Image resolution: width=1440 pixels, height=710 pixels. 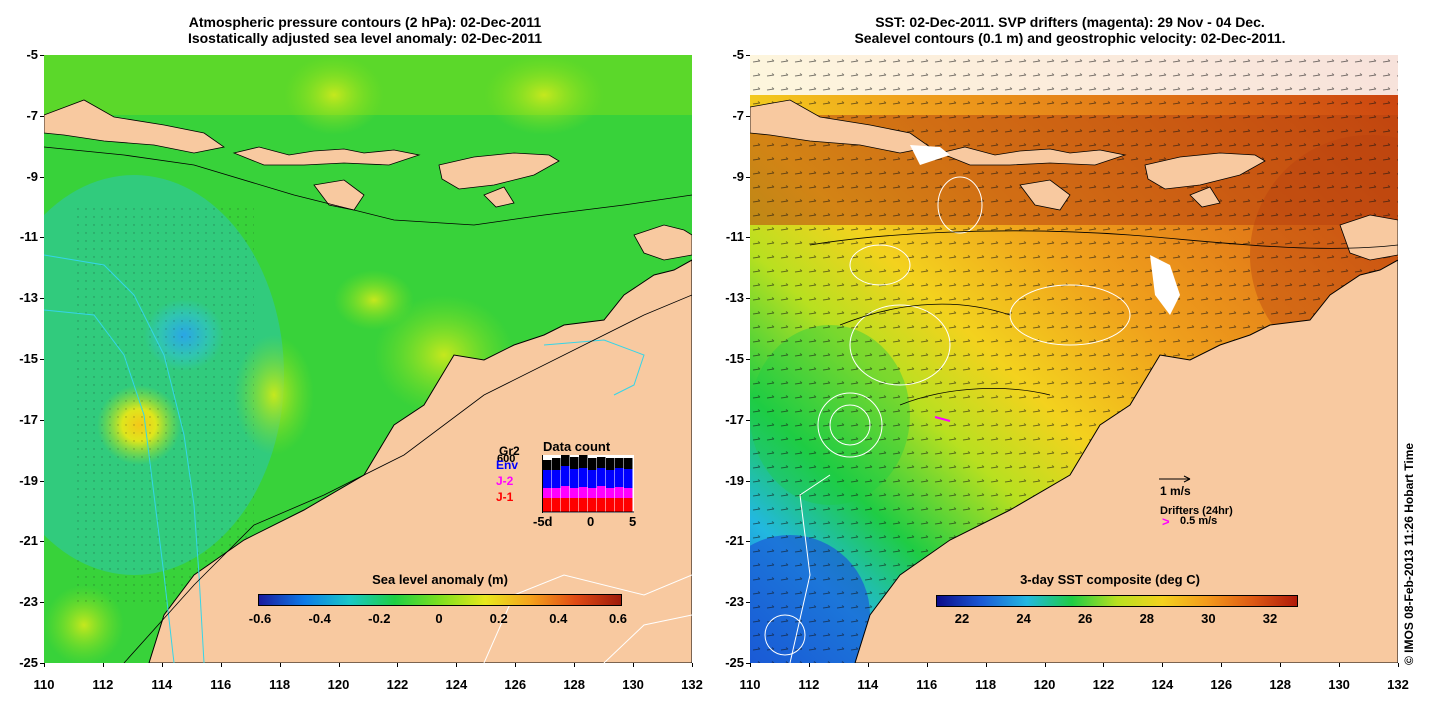 What do you see at coordinates (1280, 684) in the screenshot?
I see `right-map-lon-label: 128` at bounding box center [1280, 684].